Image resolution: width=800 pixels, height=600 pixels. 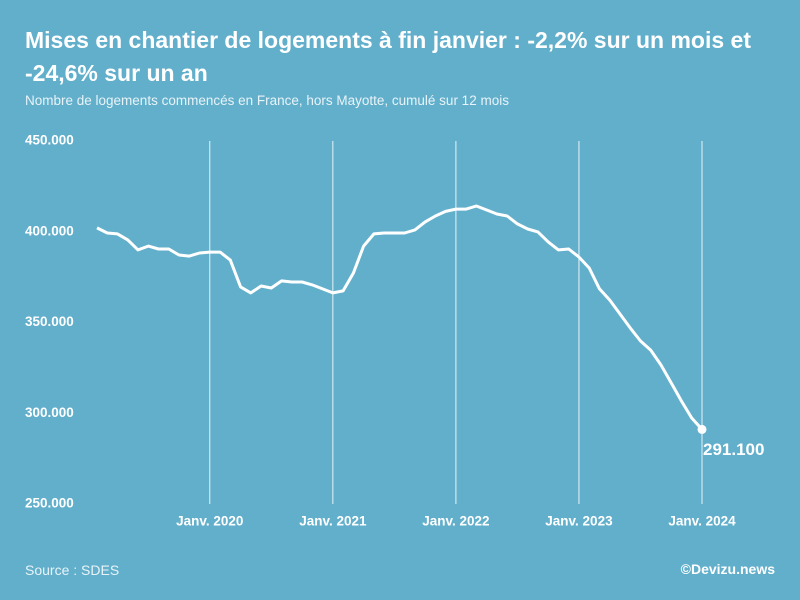 What do you see at coordinates (49, 230) in the screenshot?
I see `y-tick-label: 400.000` at bounding box center [49, 230].